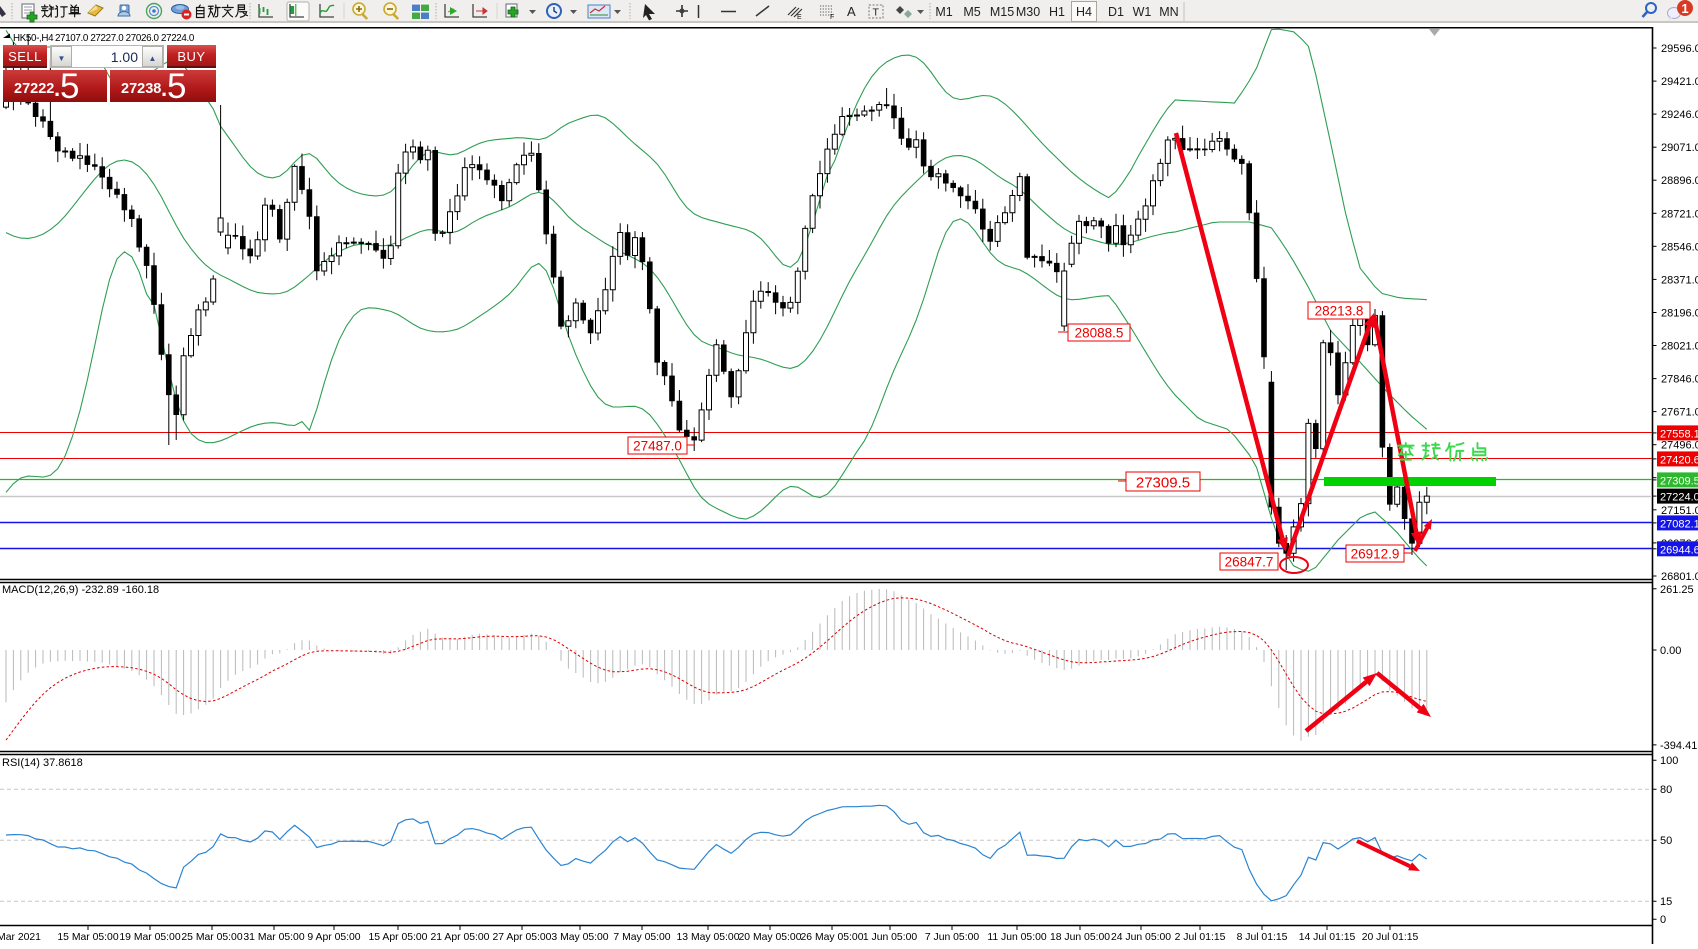 This screenshot has width=1698, height=949. Describe the element at coordinates (1375, 554) in the screenshot. I see `svg-text: 26912.9` at that location.